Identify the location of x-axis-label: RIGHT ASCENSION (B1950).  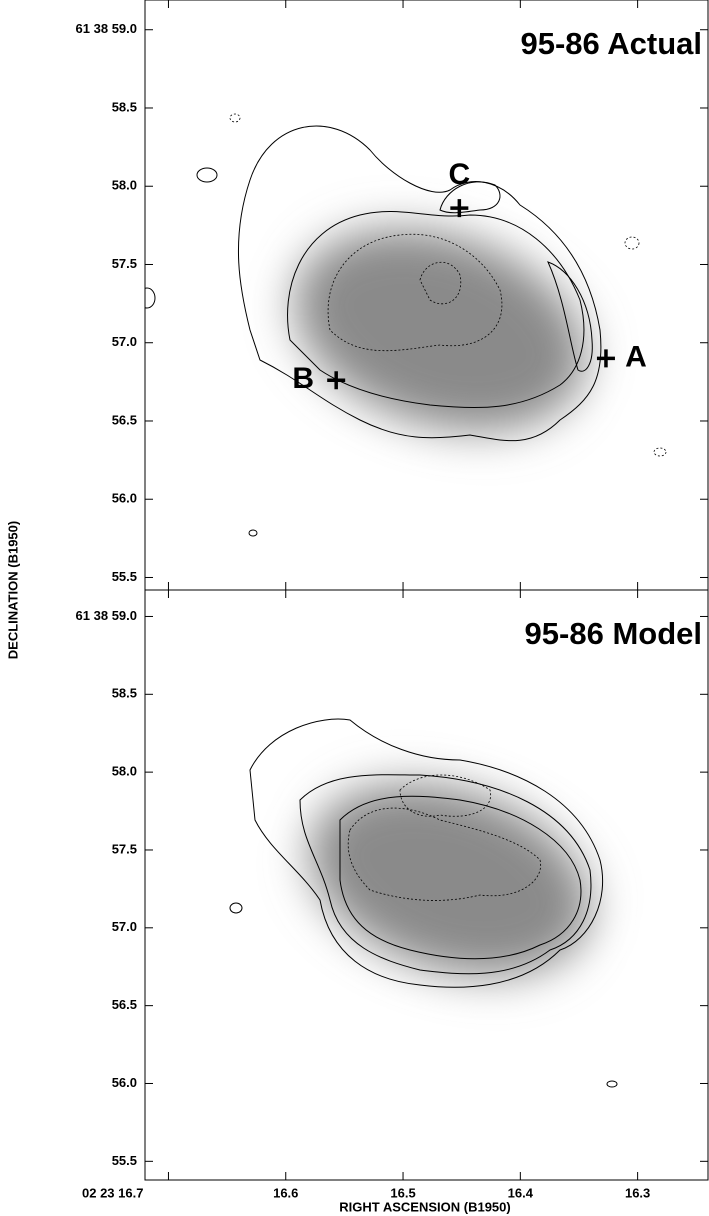
(424, 1206).